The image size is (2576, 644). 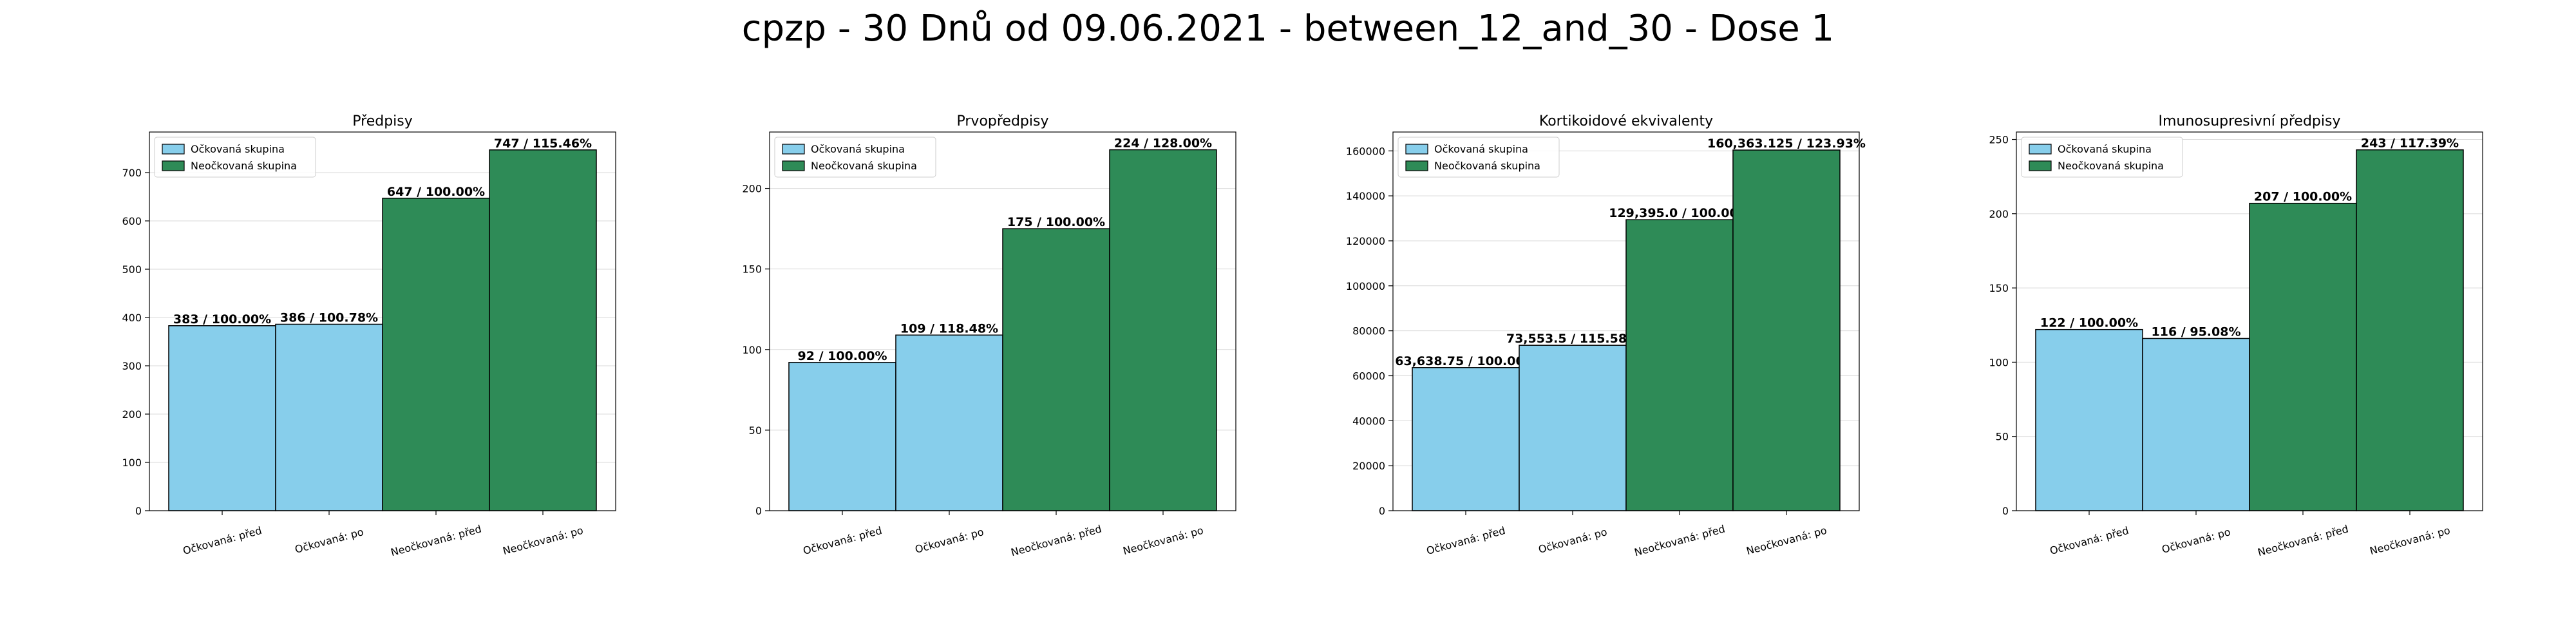 What do you see at coordinates (1679, 213) in the screenshot?
I see `bar-value-label: 129,395.0 / 100.00%` at bounding box center [1679, 213].